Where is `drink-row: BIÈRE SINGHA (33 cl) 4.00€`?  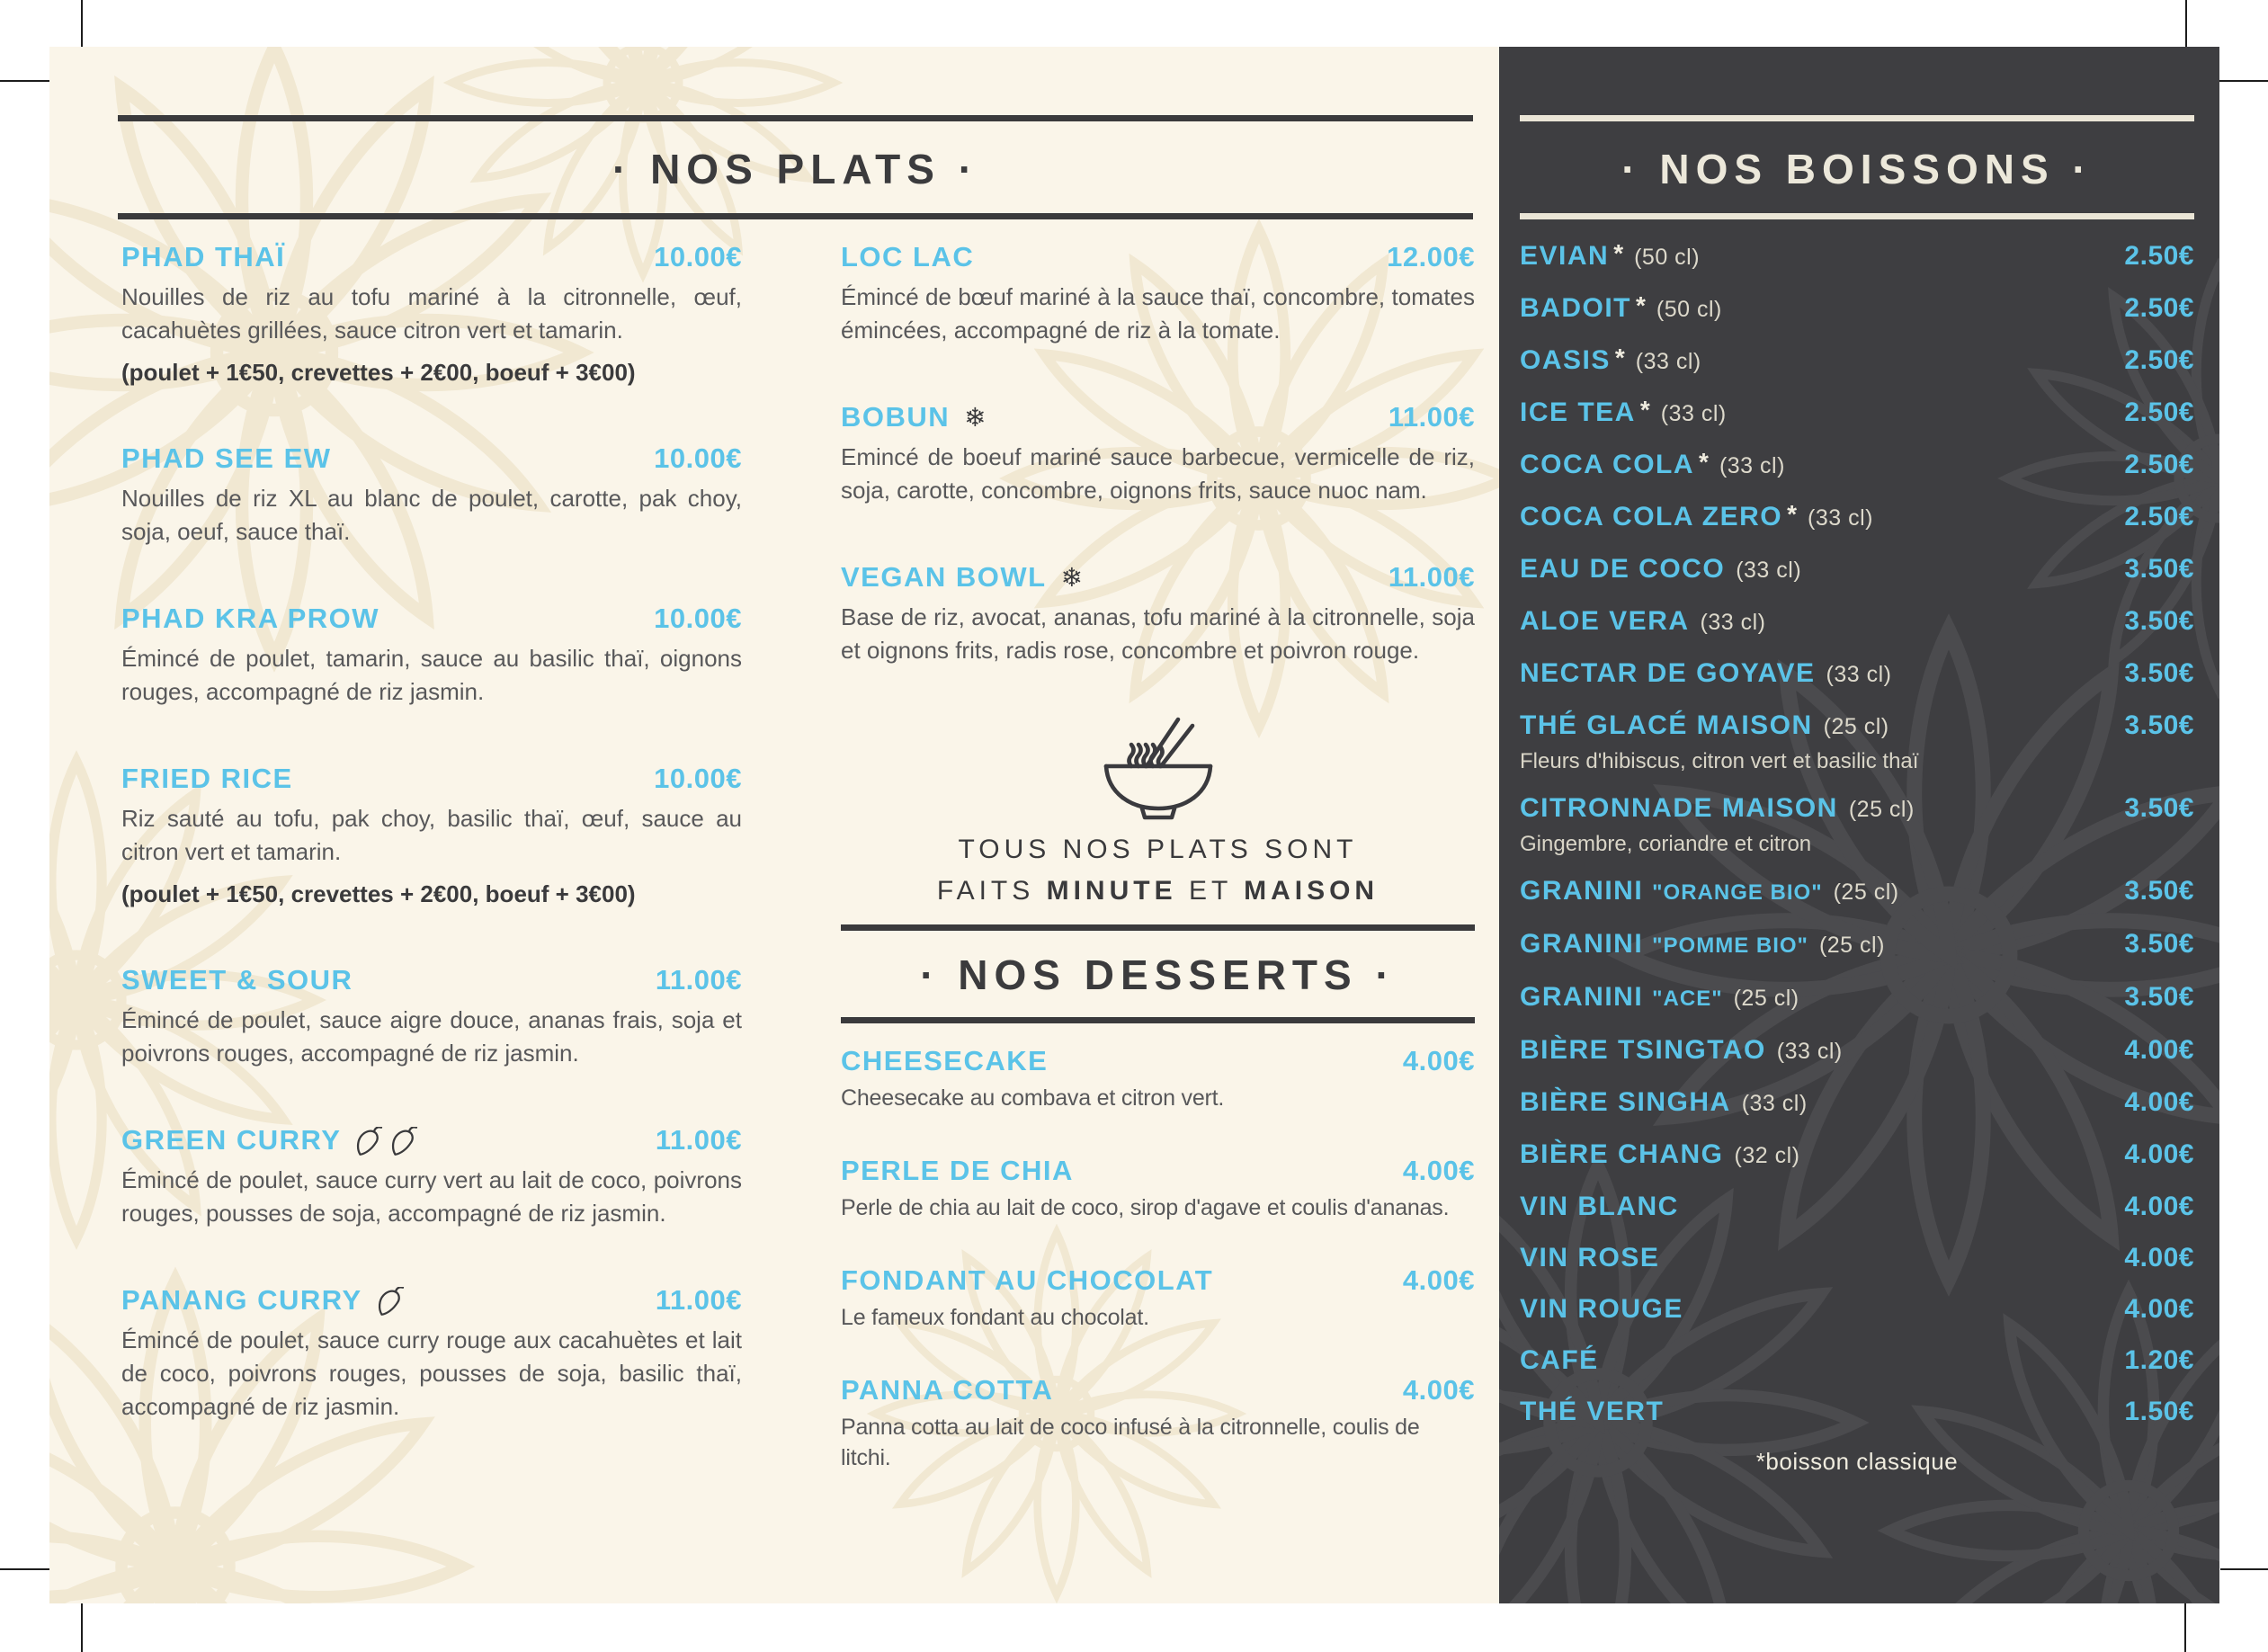 drink-row: BIÈRE SINGHA (33 cl) 4.00€ is located at coordinates (1857, 1103).